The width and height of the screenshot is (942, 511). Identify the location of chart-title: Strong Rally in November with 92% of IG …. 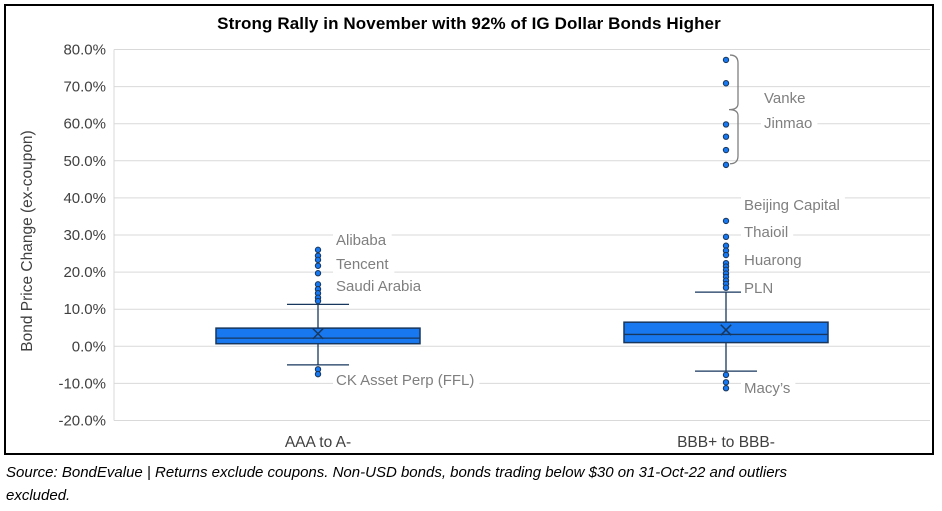
(469, 23).